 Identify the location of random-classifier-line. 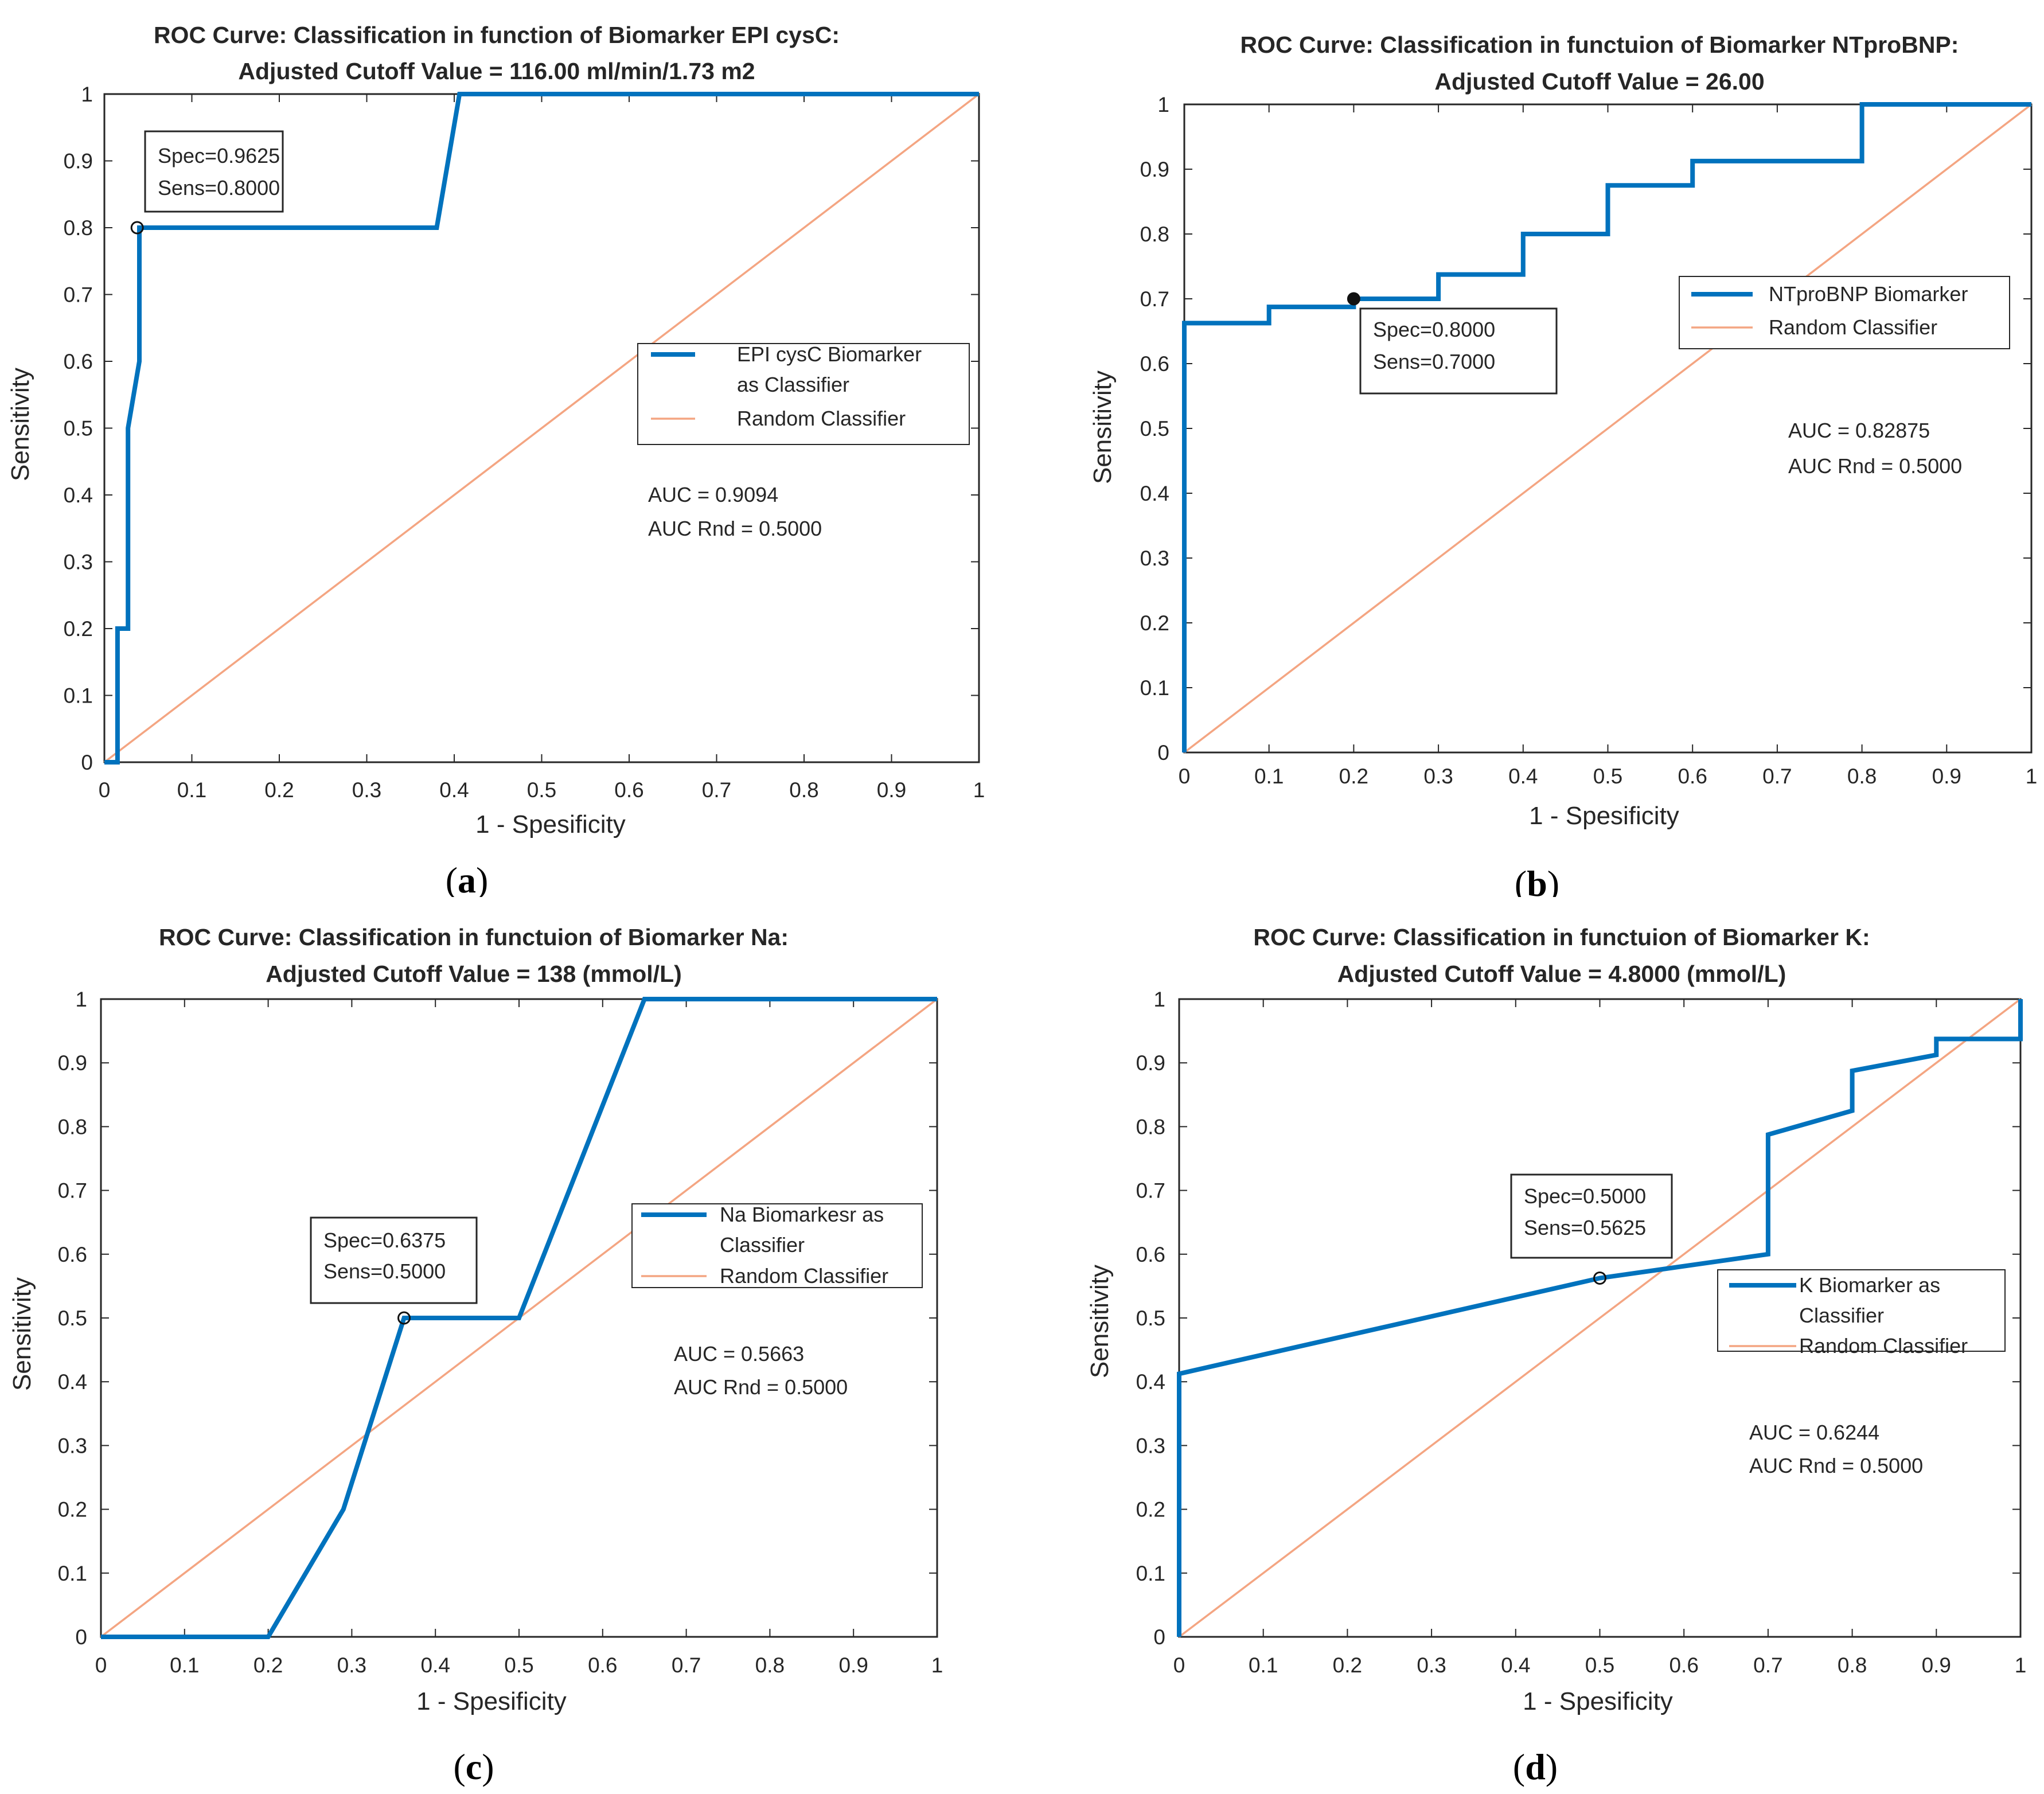
(1600, 1318).